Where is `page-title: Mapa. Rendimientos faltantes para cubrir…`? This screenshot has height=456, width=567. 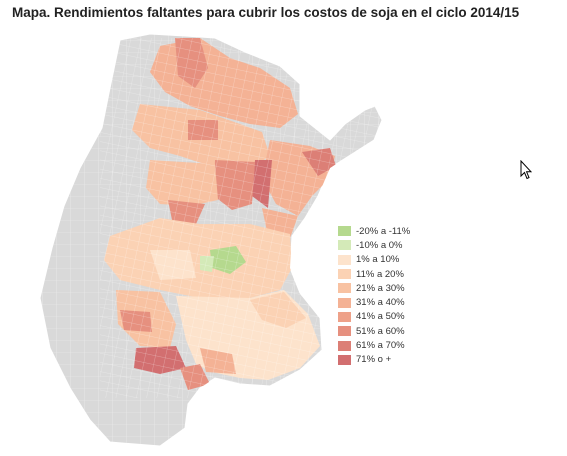 page-title: Mapa. Rendimientos faltantes para cubrir… is located at coordinates (266, 12).